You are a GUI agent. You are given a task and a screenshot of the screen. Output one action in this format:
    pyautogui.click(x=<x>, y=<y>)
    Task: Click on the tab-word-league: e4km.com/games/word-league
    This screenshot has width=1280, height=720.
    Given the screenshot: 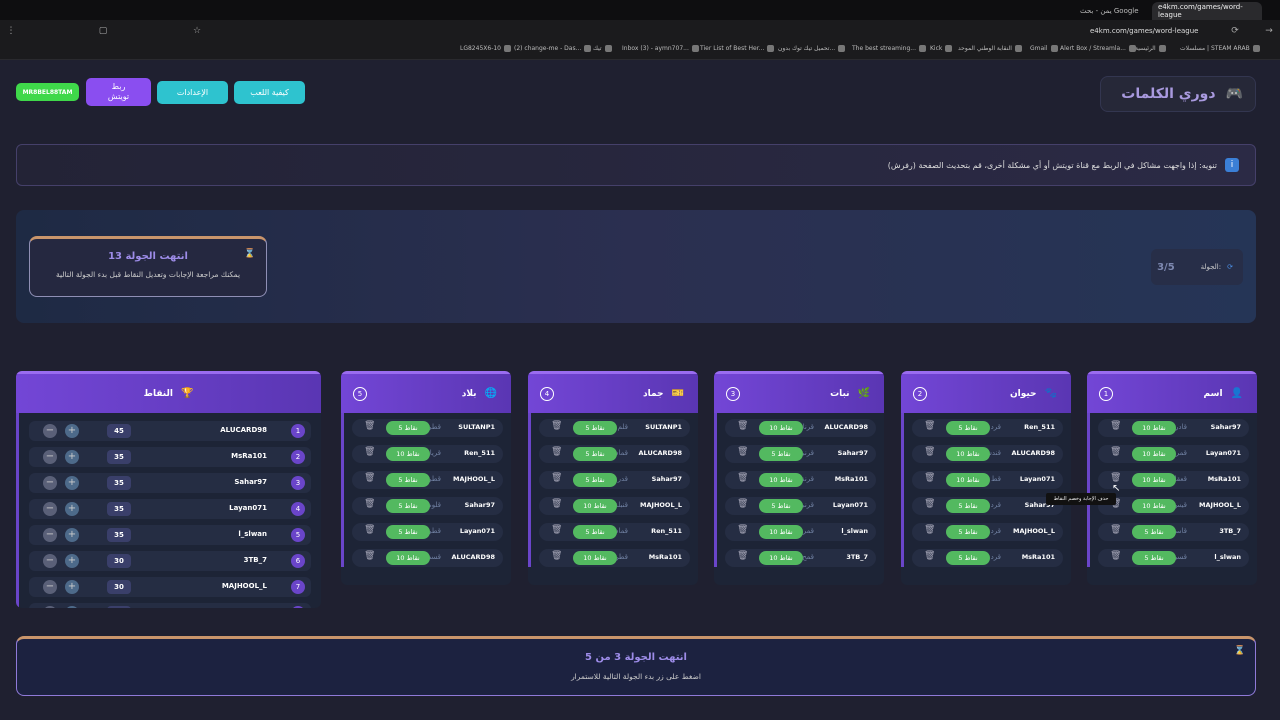 What is the action you would take?
    pyautogui.click(x=1207, y=11)
    